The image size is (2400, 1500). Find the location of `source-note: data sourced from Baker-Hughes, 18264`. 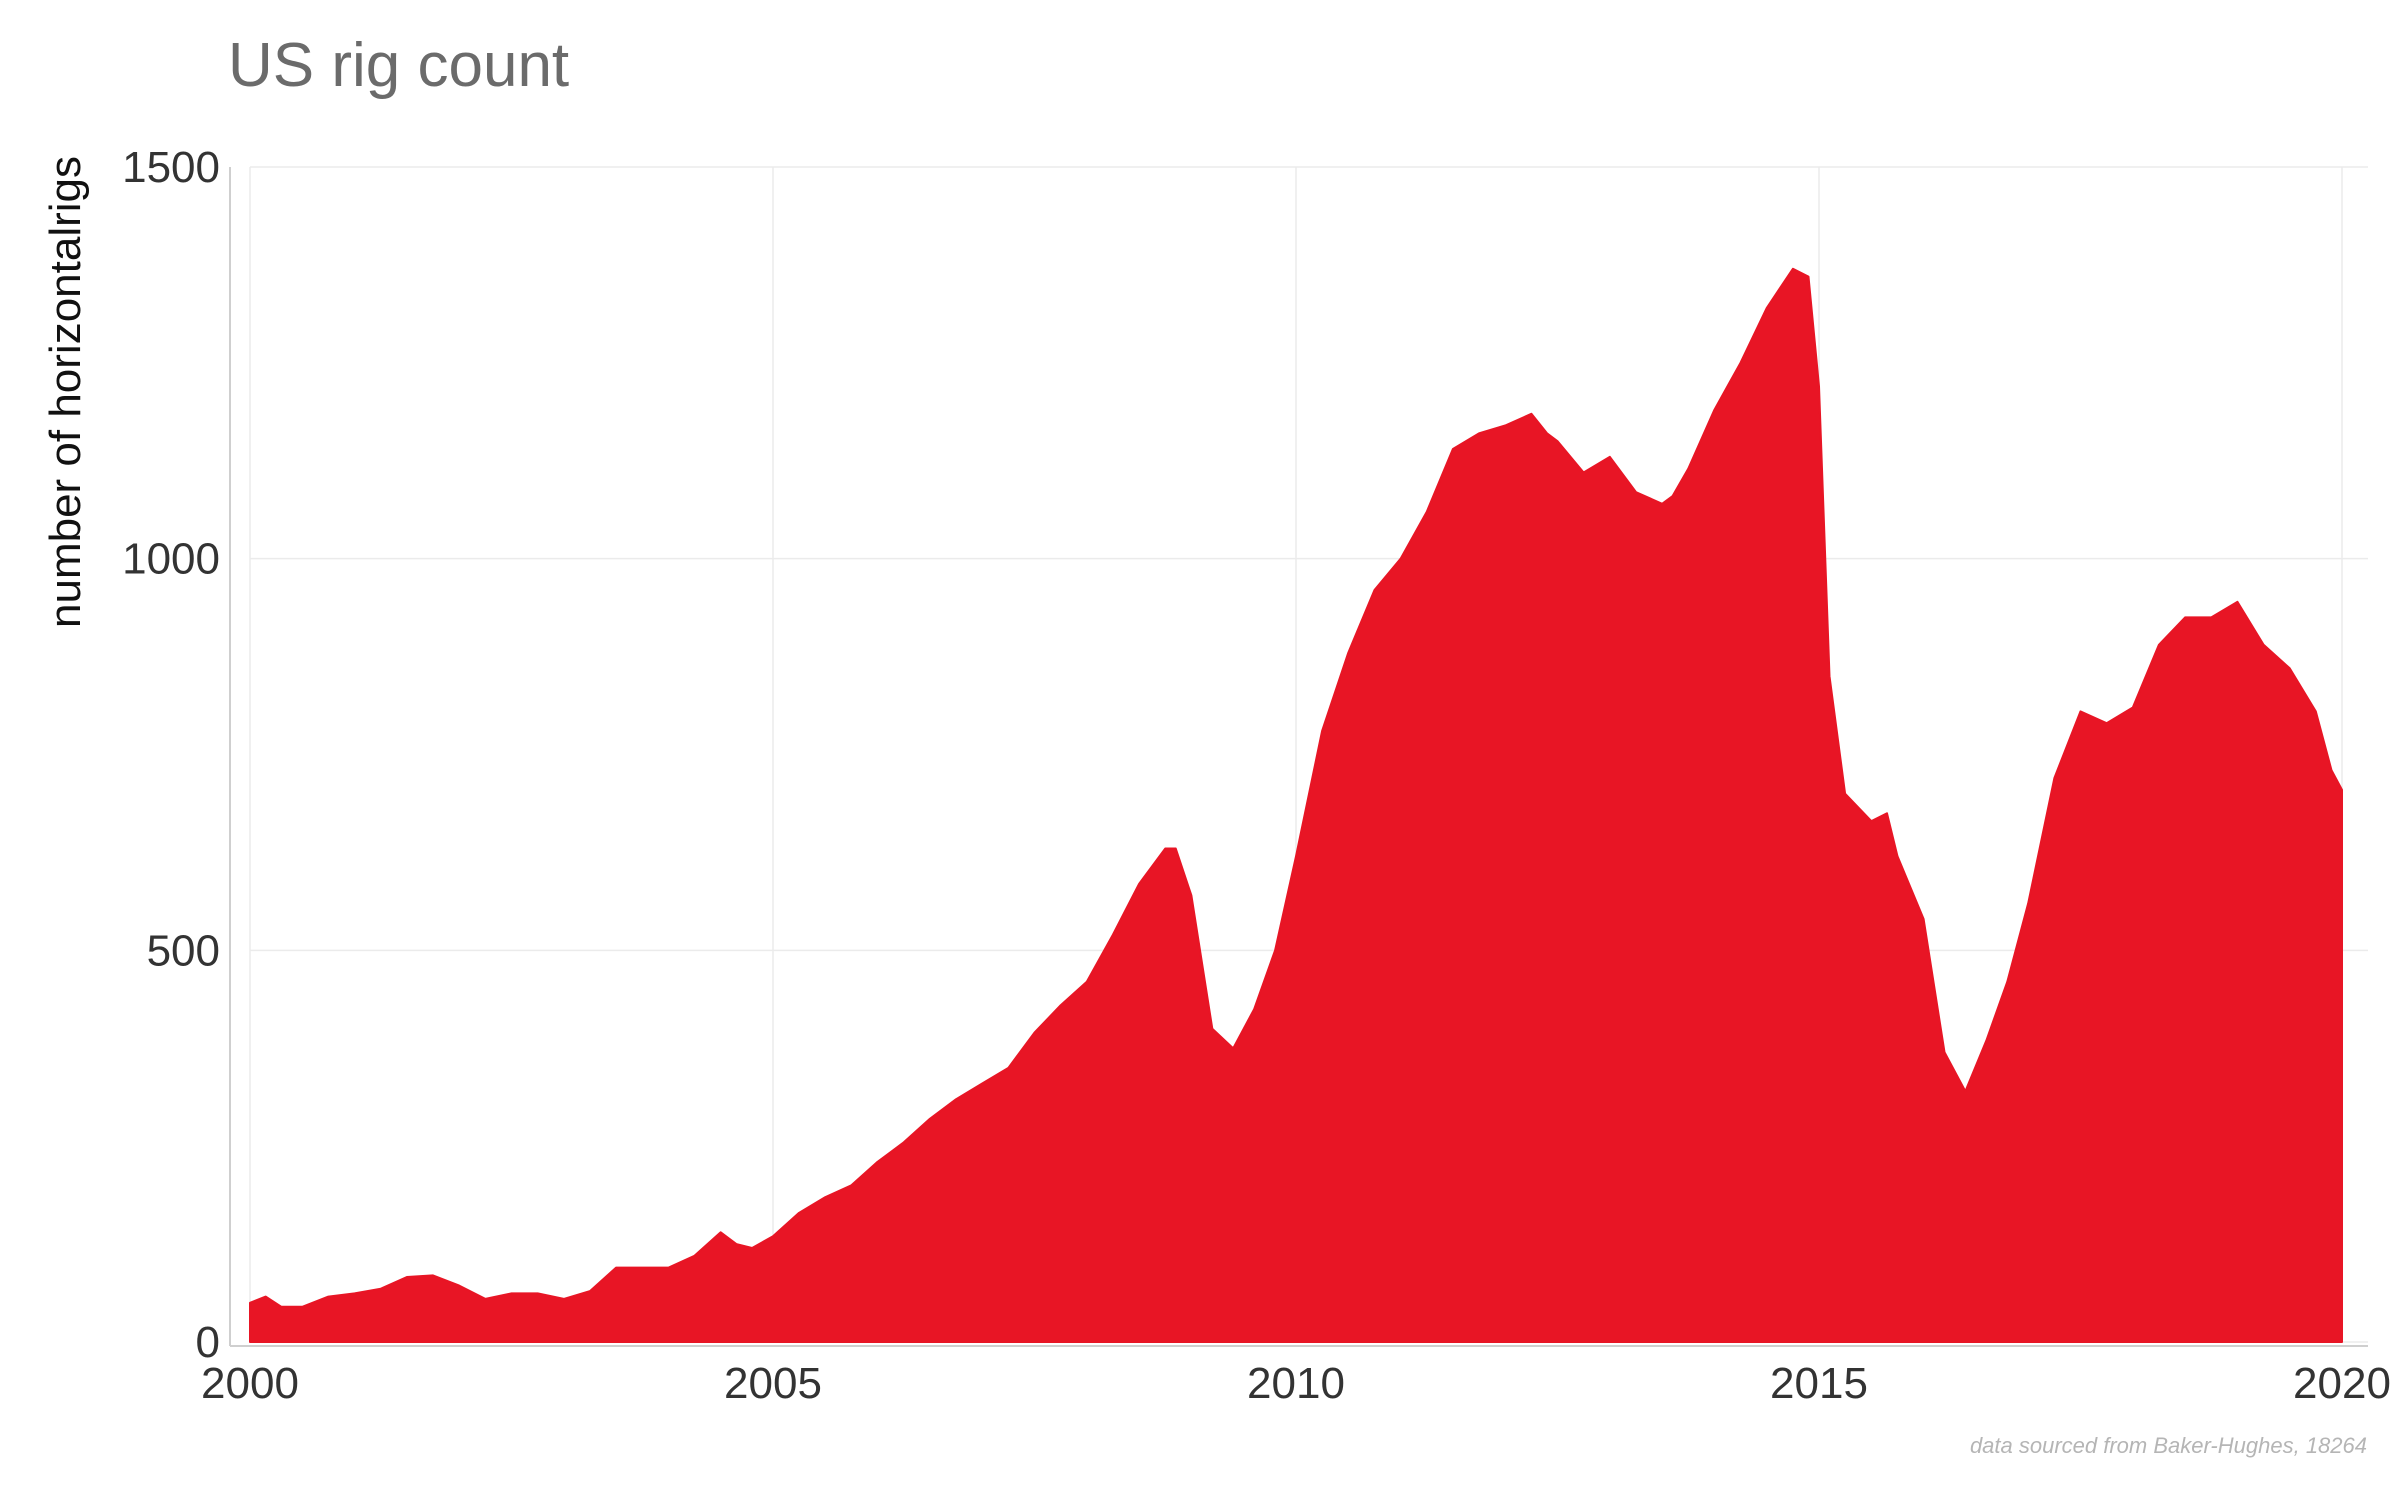

source-note: data sourced from Baker-Hughes, 18264 is located at coordinates (2168, 1445).